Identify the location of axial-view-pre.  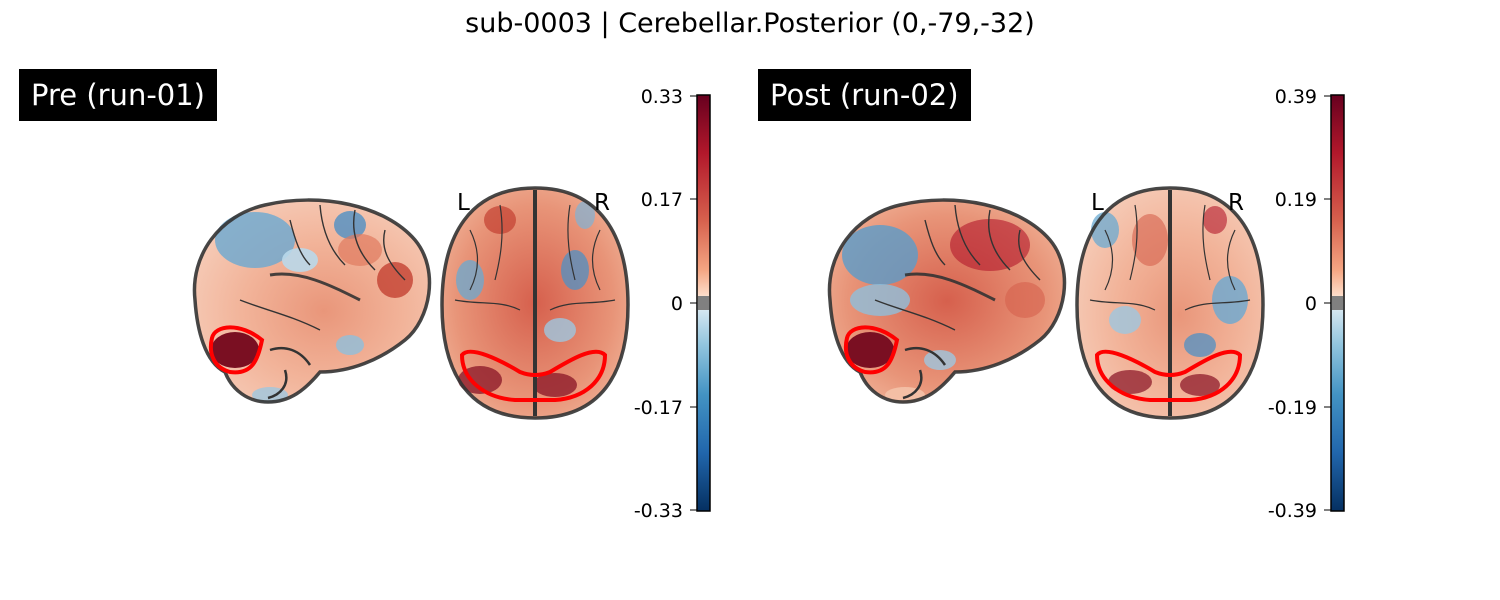
(535, 303).